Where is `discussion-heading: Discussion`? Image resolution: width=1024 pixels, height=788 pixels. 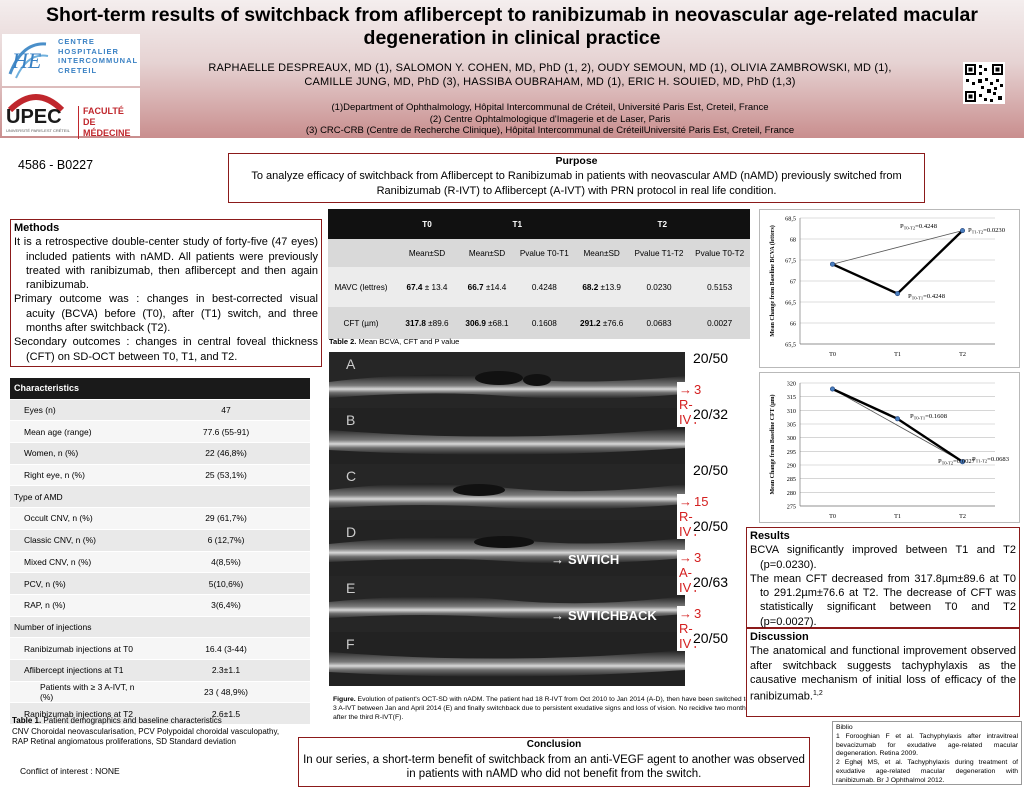 discussion-heading: Discussion is located at coordinates (779, 637).